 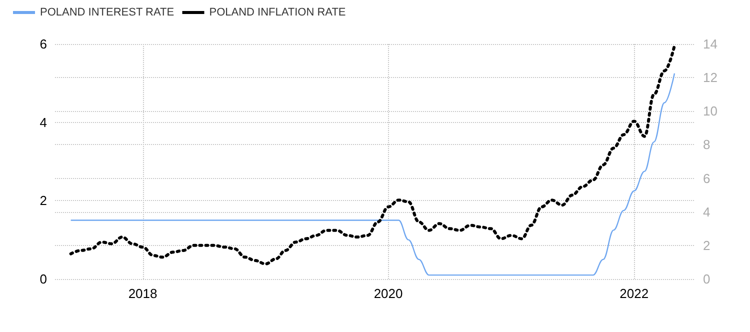 What do you see at coordinates (710, 44) in the screenshot?
I see `y2-tick-label: 14` at bounding box center [710, 44].